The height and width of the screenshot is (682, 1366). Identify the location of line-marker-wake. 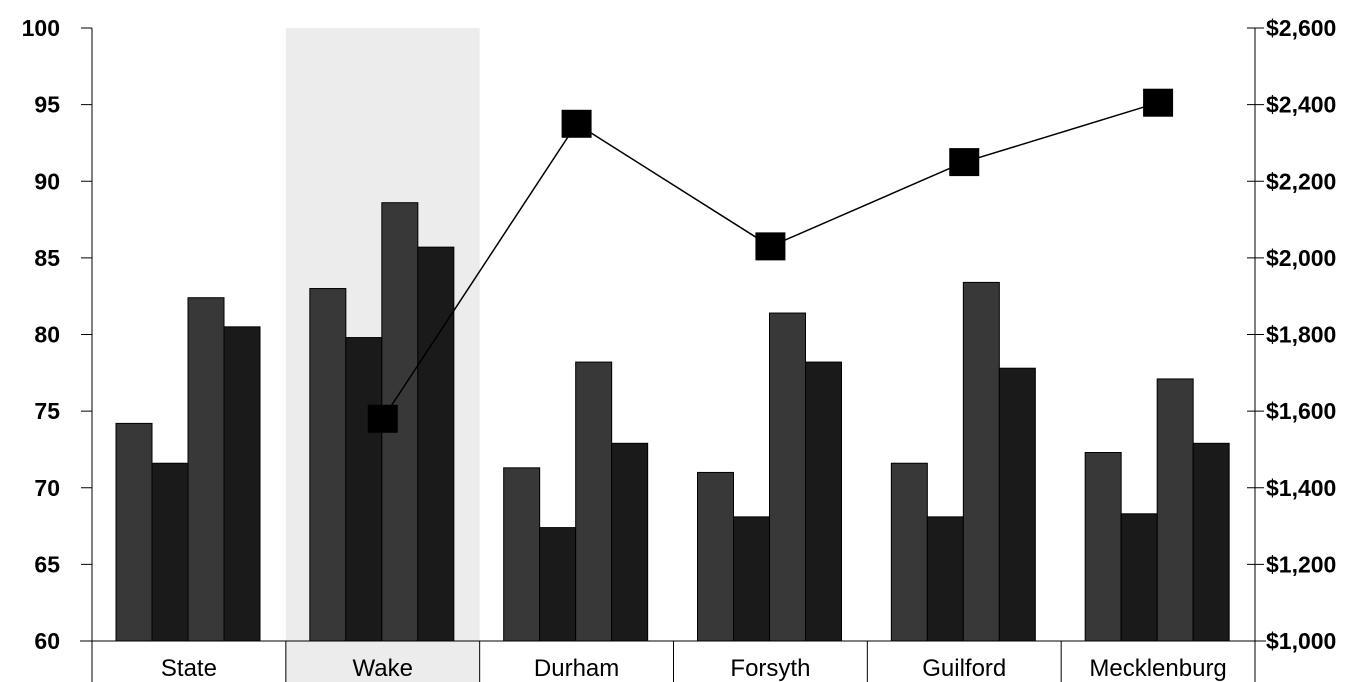
(382, 418).